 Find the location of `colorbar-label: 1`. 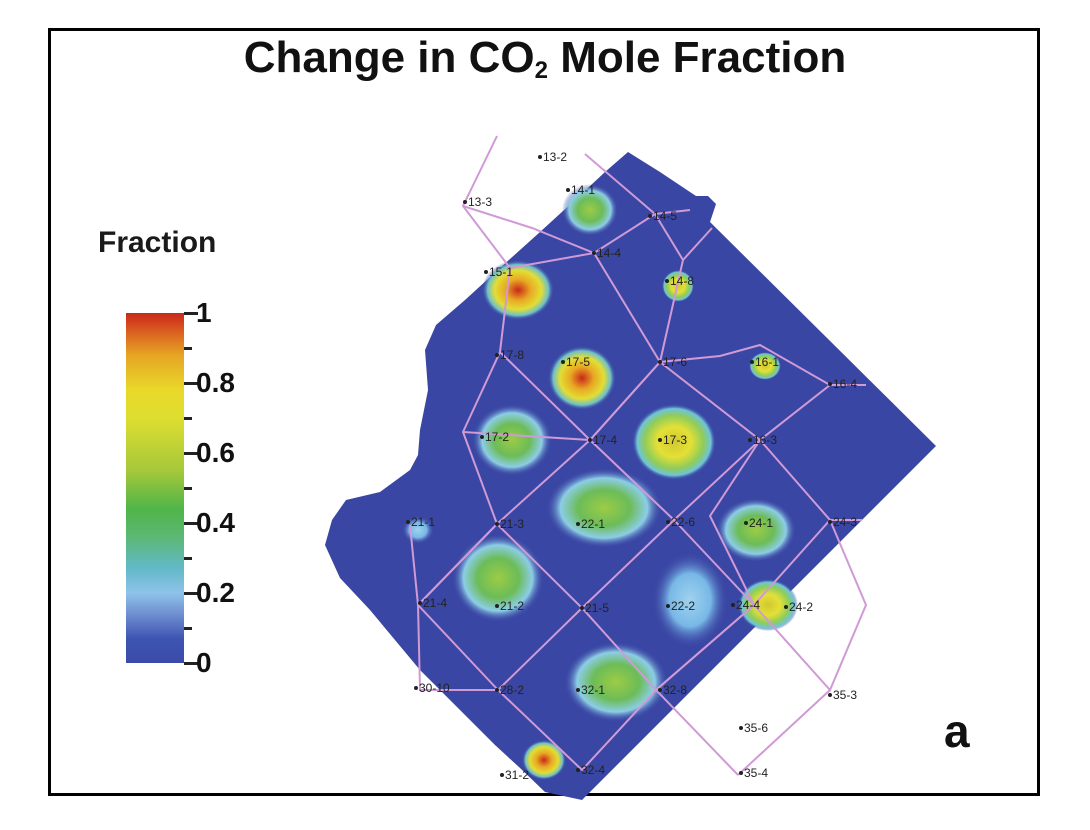

colorbar-label: 1 is located at coordinates (204, 312).